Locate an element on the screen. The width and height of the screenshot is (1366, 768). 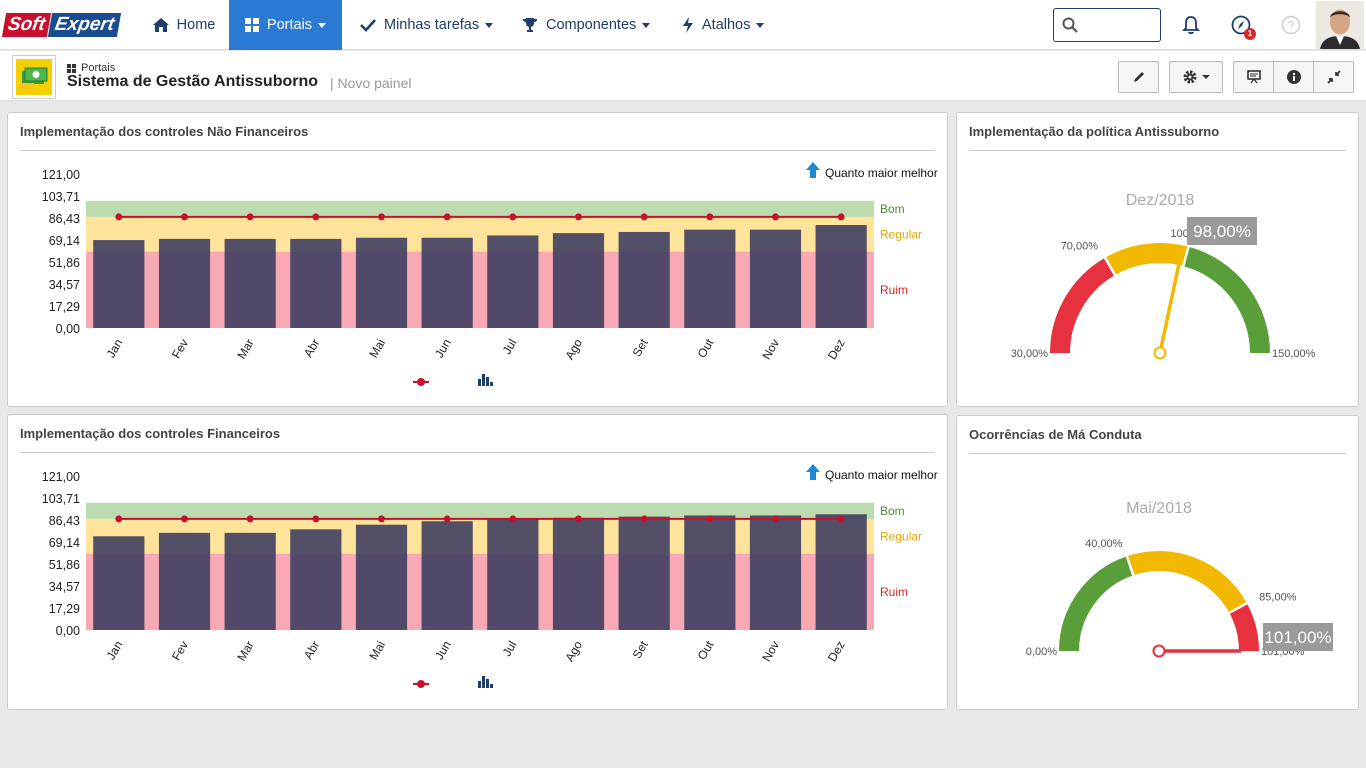
user-avatar is located at coordinates (1340, 25).